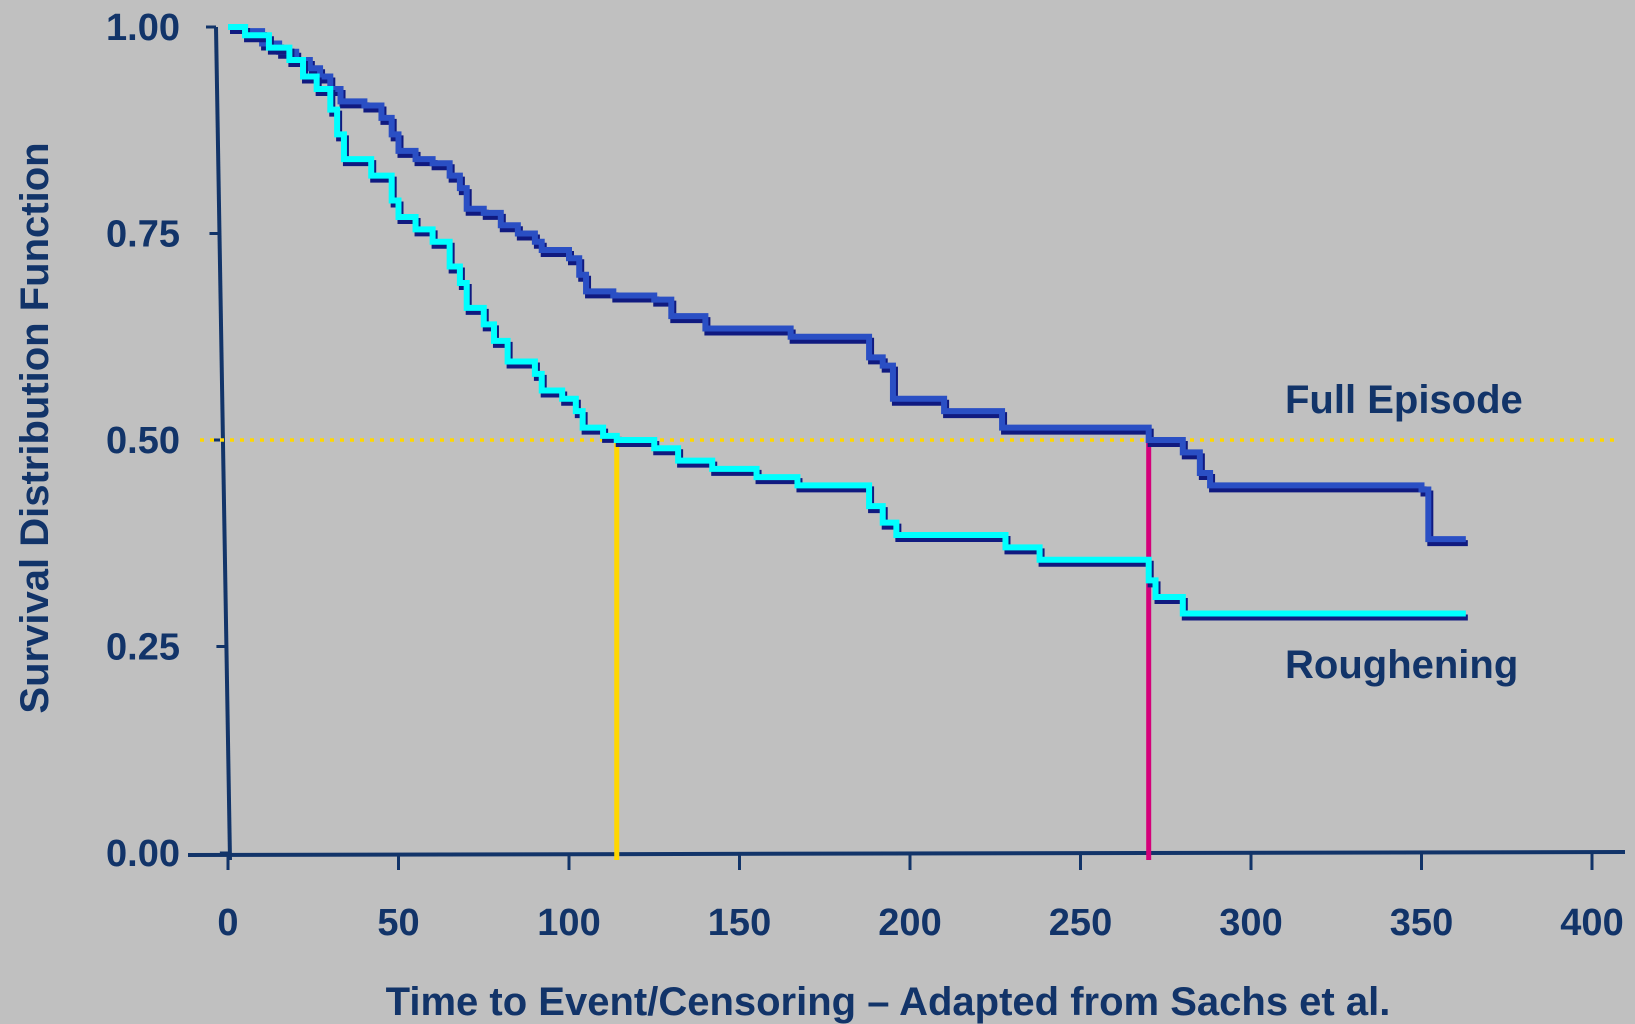  Describe the element at coordinates (1404, 400) in the screenshot. I see `series-label-full-episode: Full Episode` at that location.